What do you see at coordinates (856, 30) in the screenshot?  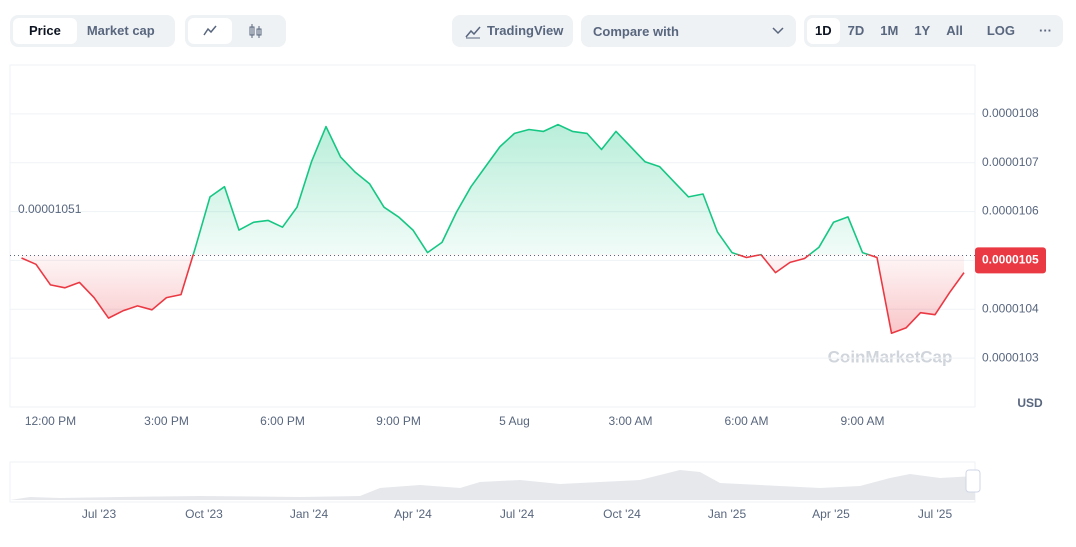 I see `range-button: 7D` at bounding box center [856, 30].